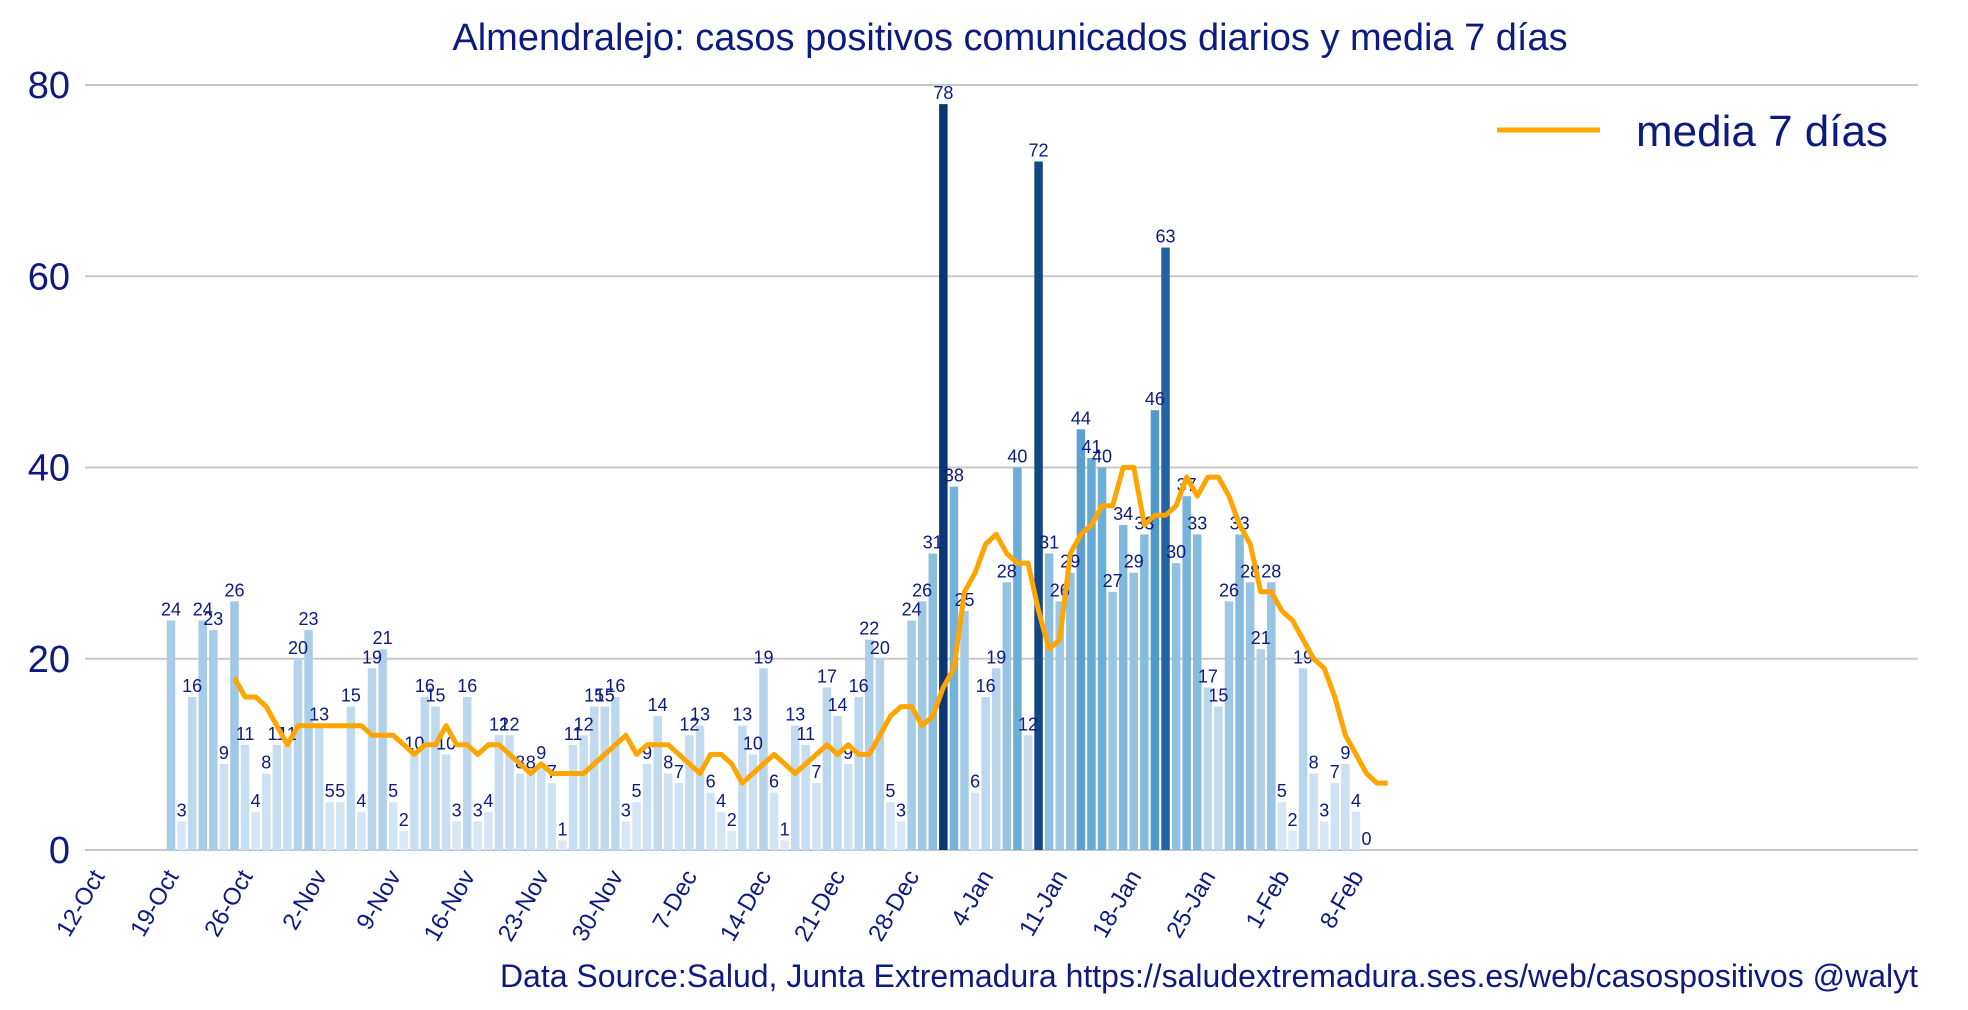 Image resolution: width=1968 pixels, height=1010 pixels. What do you see at coordinates (711, 782) in the screenshot?
I see `bar-value-label: 6` at bounding box center [711, 782].